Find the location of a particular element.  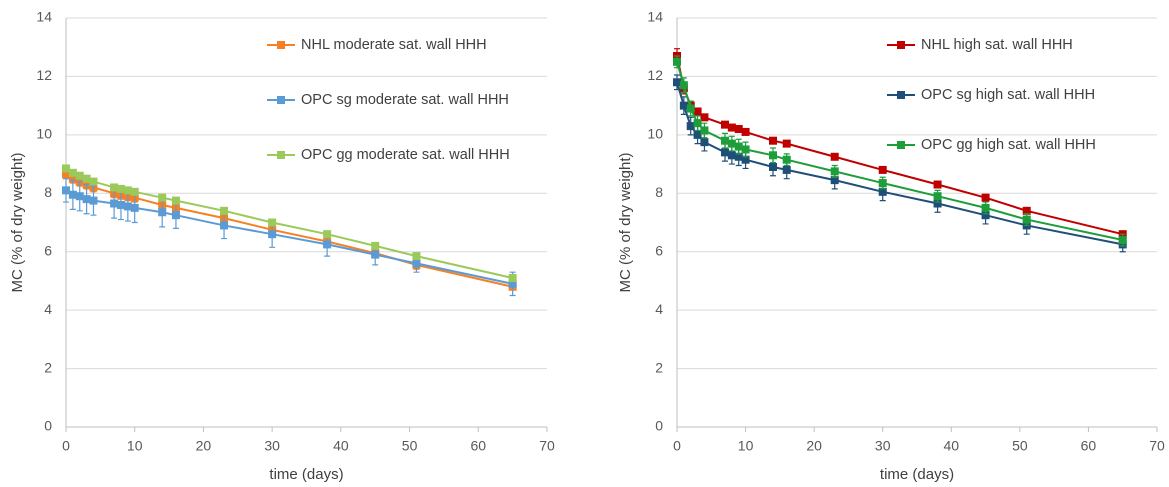

legend-item: OPC sg high sat. wall HHH is located at coordinates (991, 95).